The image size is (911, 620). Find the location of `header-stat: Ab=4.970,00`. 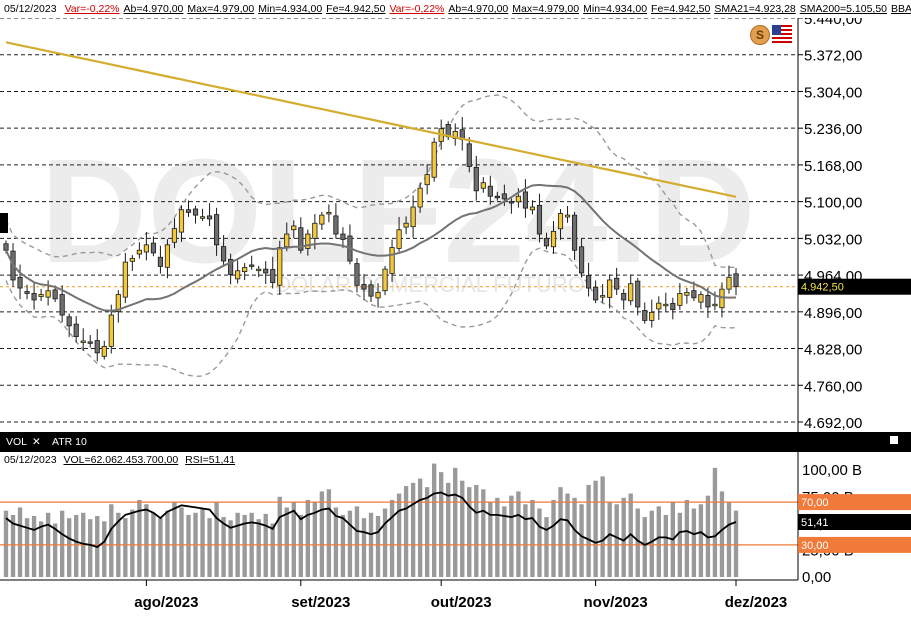

header-stat: Ab=4.970,00 is located at coordinates (153, 9).